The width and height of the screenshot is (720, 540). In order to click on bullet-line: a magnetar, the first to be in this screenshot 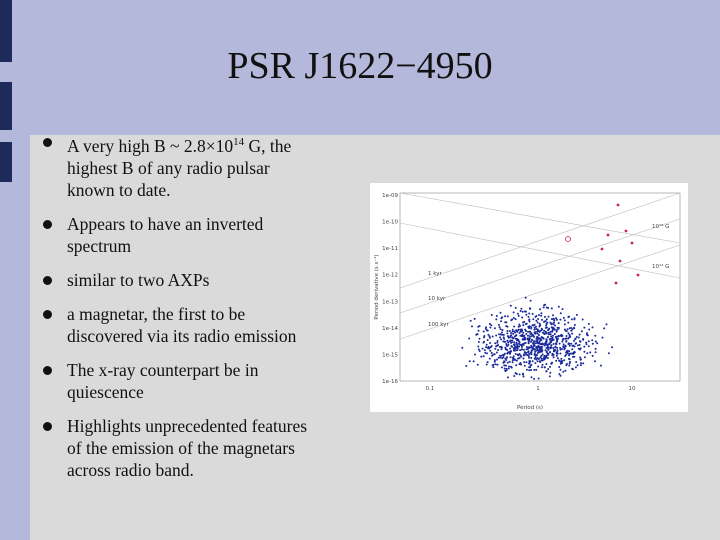, I will do `click(156, 313)`.